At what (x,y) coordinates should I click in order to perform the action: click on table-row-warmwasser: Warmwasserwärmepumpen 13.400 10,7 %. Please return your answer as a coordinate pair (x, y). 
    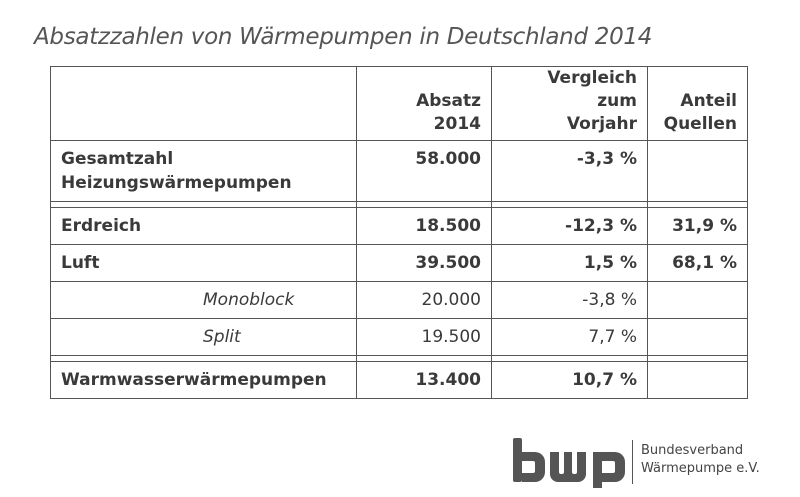
    Looking at the image, I should click on (399, 380).